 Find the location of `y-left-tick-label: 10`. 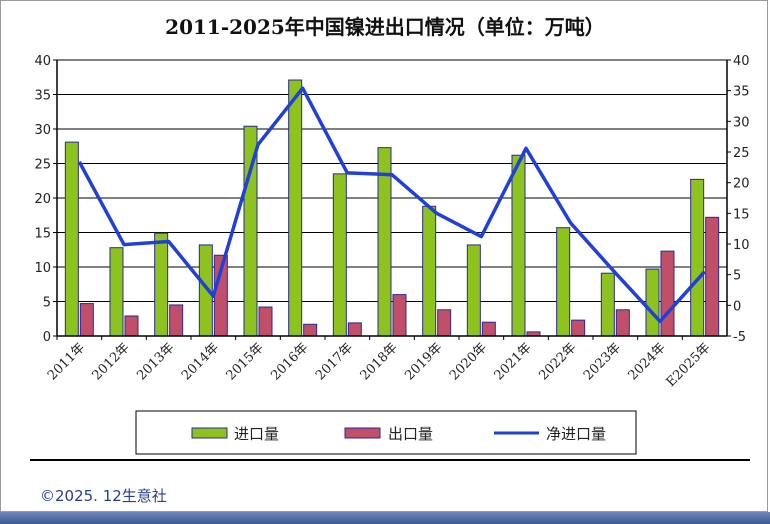

y-left-tick-label: 10 is located at coordinates (42, 268).